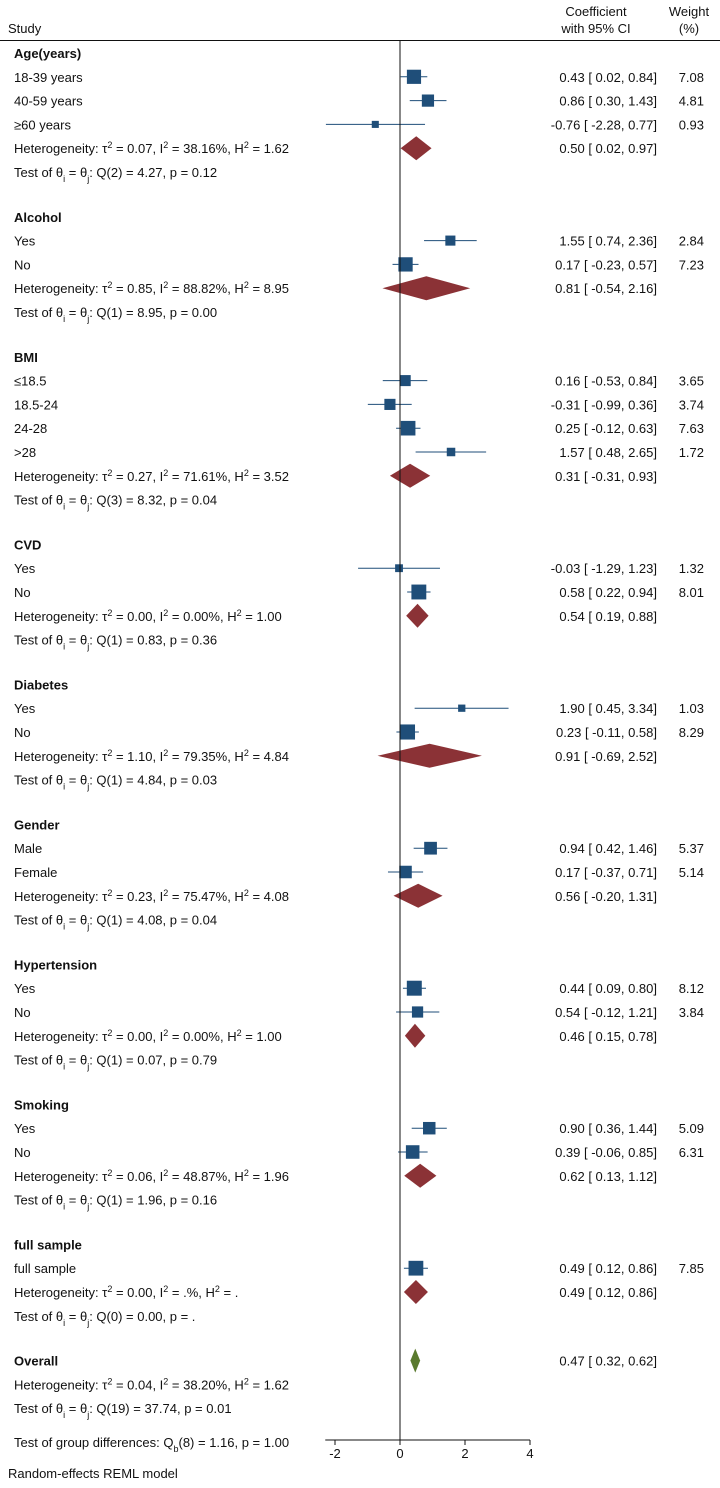  Describe the element at coordinates (47, 53) in the screenshot. I see `group-0-title: Age(years)` at that location.